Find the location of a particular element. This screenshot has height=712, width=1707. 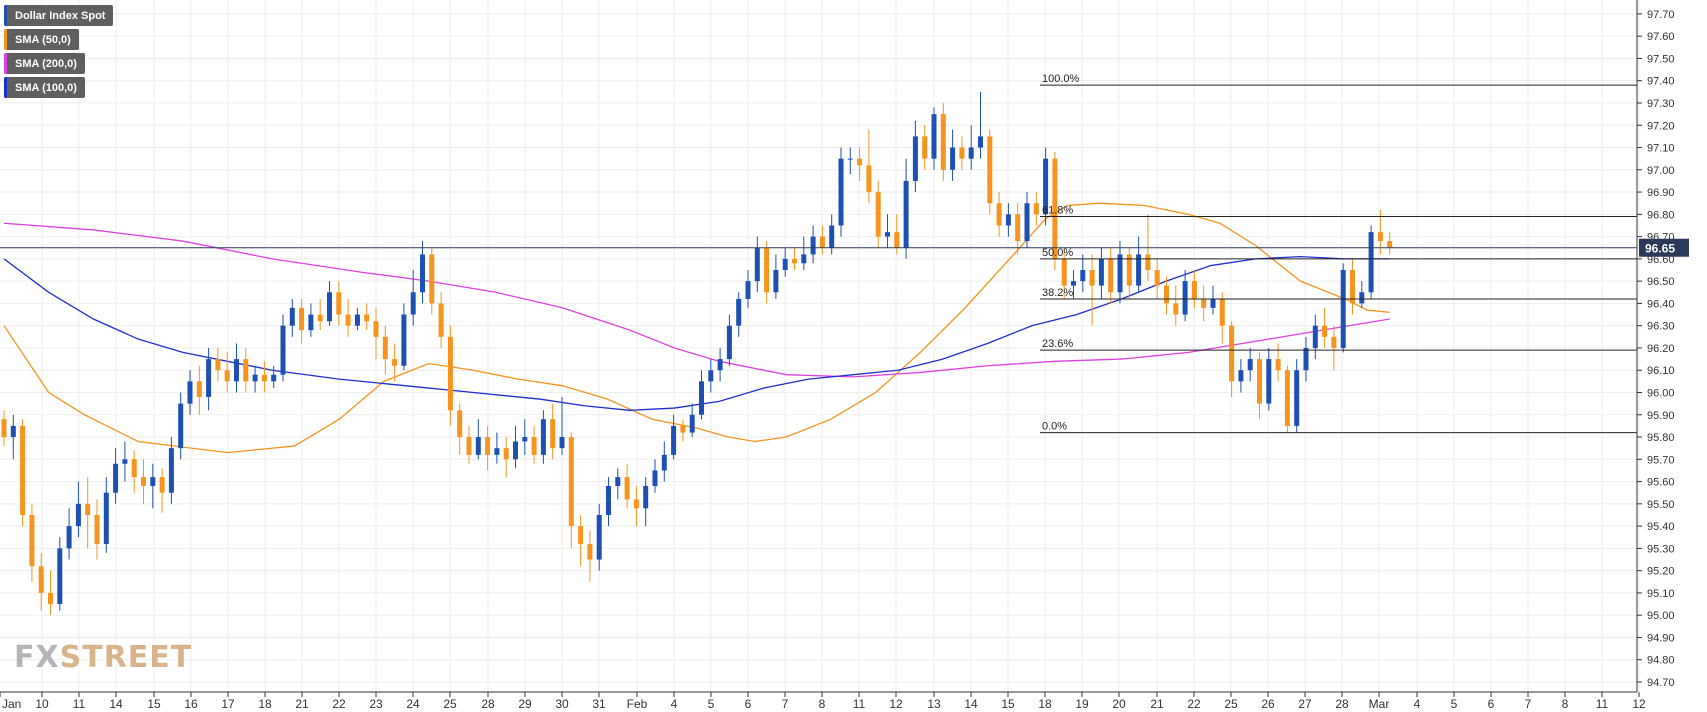

legend-item-sma100: SMA (100,0) is located at coordinates (44, 87).